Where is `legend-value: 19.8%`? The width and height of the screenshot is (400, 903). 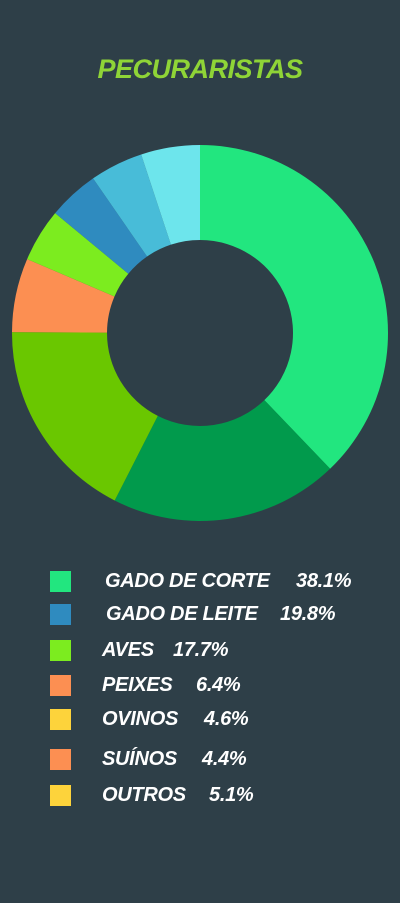
legend-value: 19.8% is located at coordinates (308, 613).